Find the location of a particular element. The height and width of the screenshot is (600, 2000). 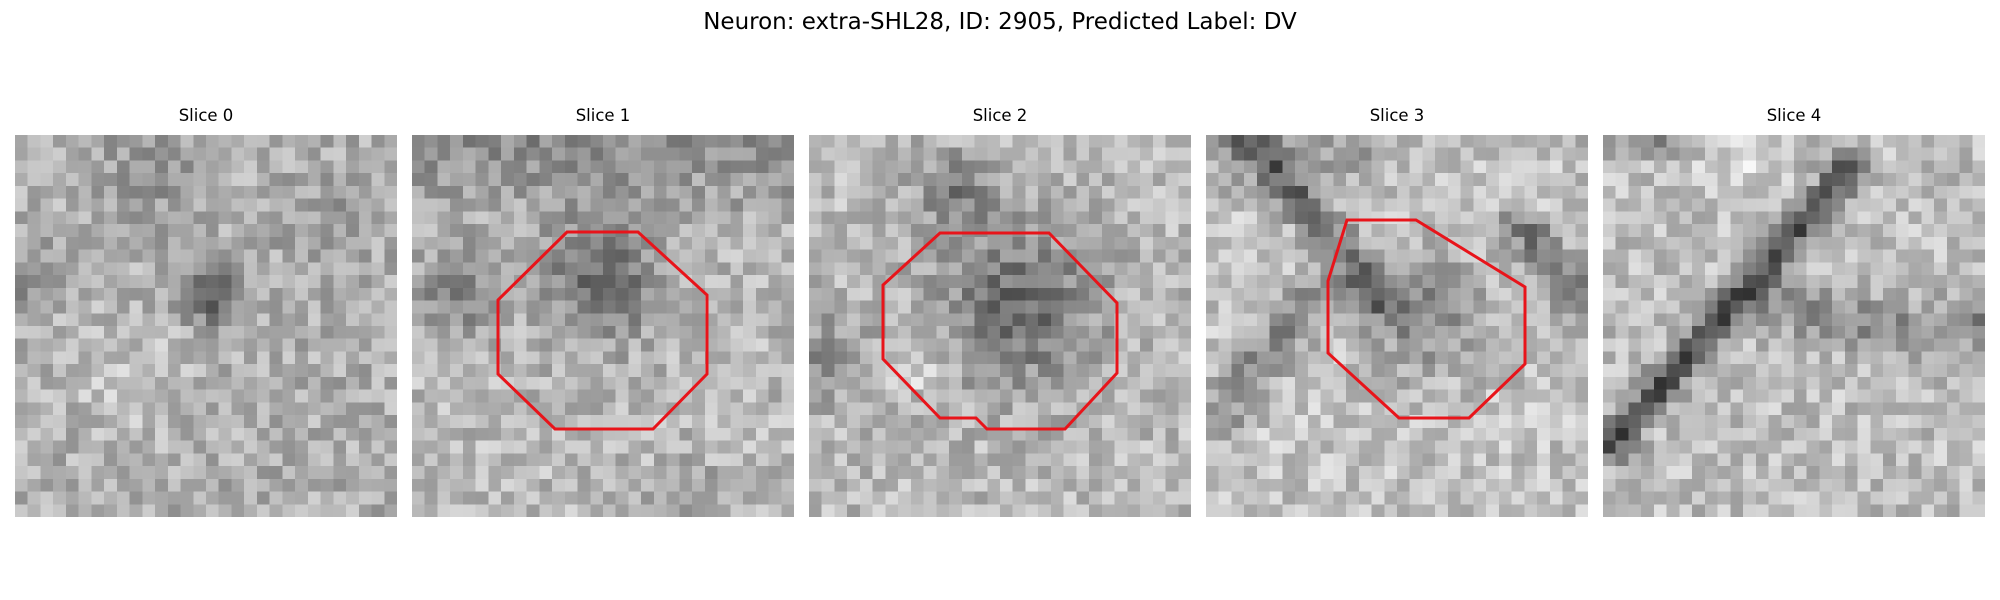

slice-title-1: Slice 1 is located at coordinates (603, 116).